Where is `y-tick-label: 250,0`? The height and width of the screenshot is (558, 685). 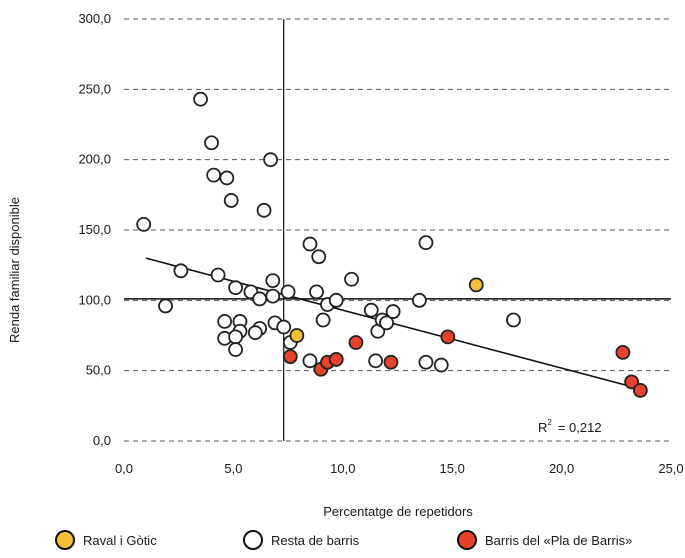 y-tick-label: 250,0 is located at coordinates (94, 88).